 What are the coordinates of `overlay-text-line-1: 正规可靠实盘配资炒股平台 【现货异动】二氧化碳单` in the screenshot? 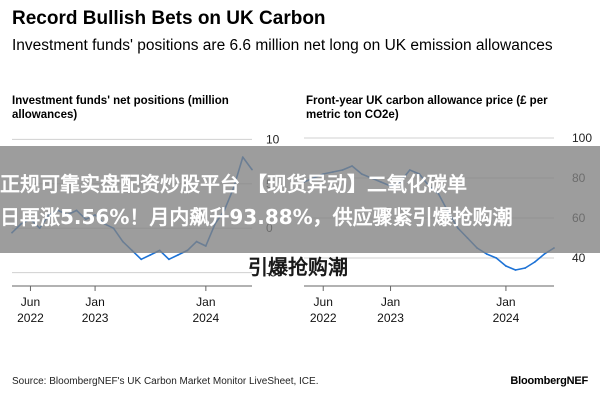 It's located at (233, 184).